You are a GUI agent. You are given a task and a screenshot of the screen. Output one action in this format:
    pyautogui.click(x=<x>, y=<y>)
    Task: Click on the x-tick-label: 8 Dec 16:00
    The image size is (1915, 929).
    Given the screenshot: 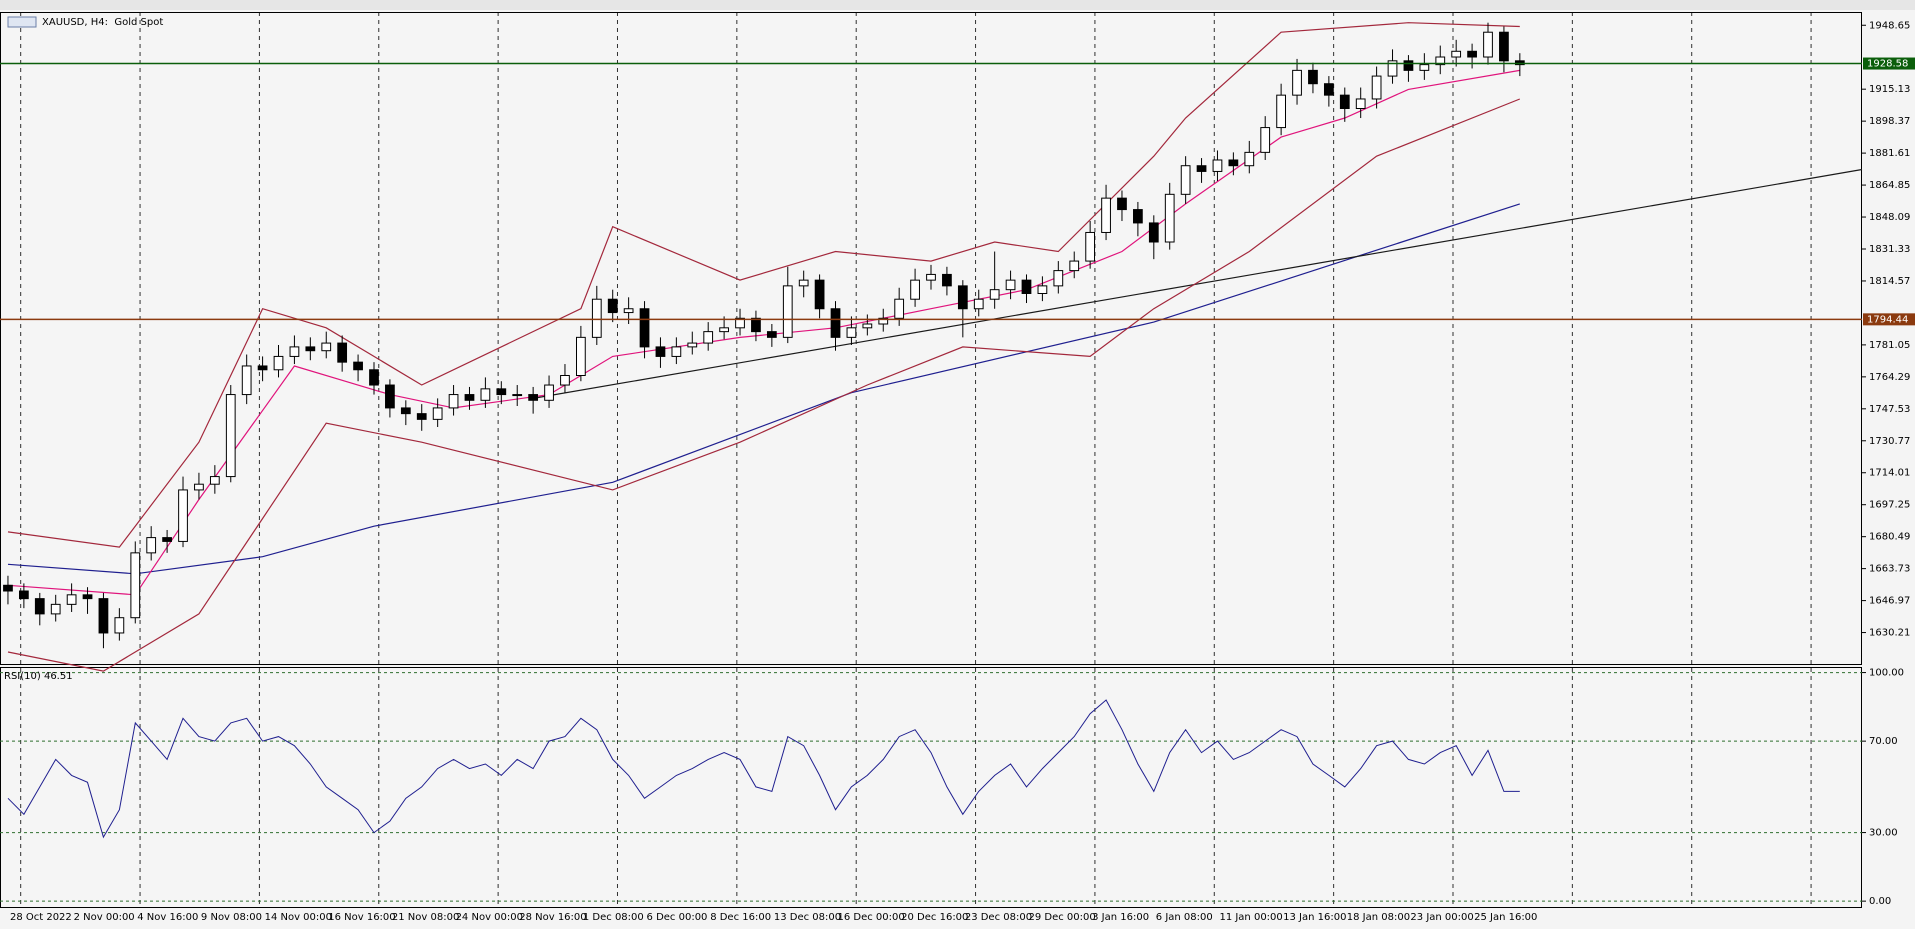 What is the action you would take?
    pyautogui.click(x=740, y=917)
    